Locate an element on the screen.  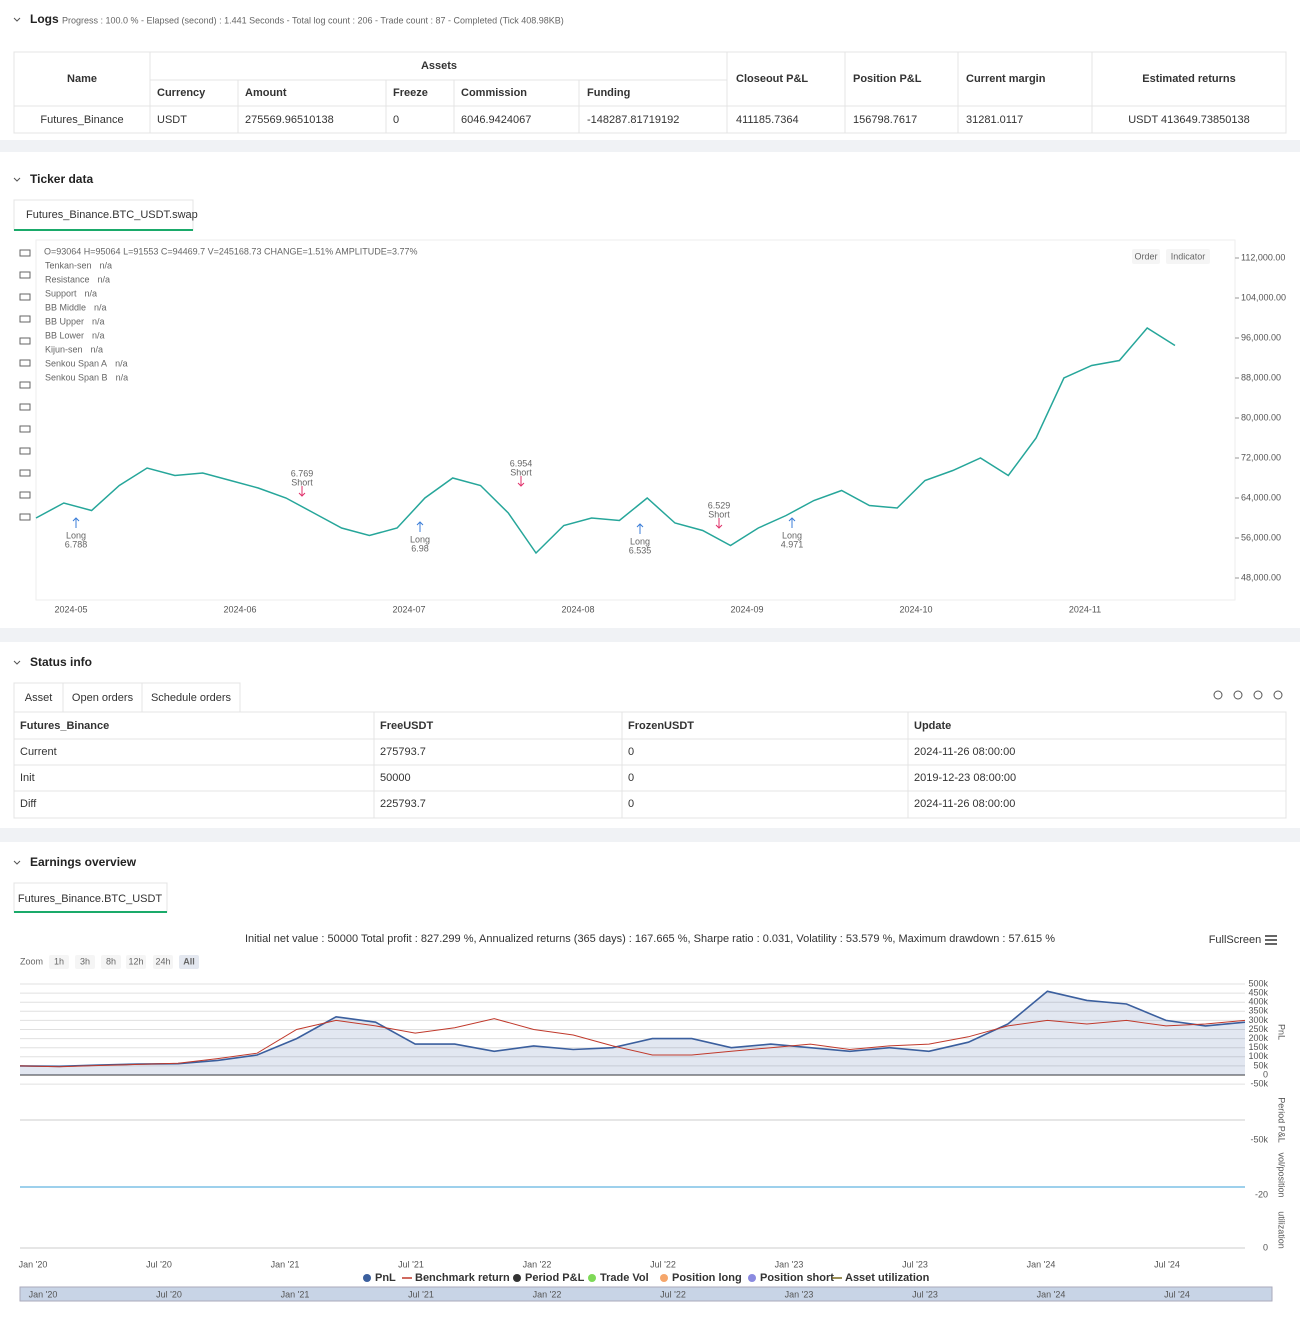
zoom-label: Zoom is located at coordinates (31, 961).